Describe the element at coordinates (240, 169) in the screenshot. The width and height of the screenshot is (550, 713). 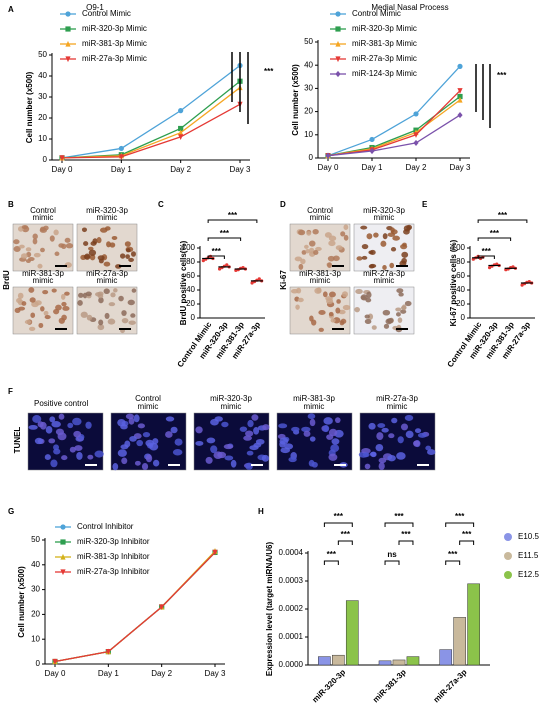
I see `x-tick-label: Day 3` at that location.